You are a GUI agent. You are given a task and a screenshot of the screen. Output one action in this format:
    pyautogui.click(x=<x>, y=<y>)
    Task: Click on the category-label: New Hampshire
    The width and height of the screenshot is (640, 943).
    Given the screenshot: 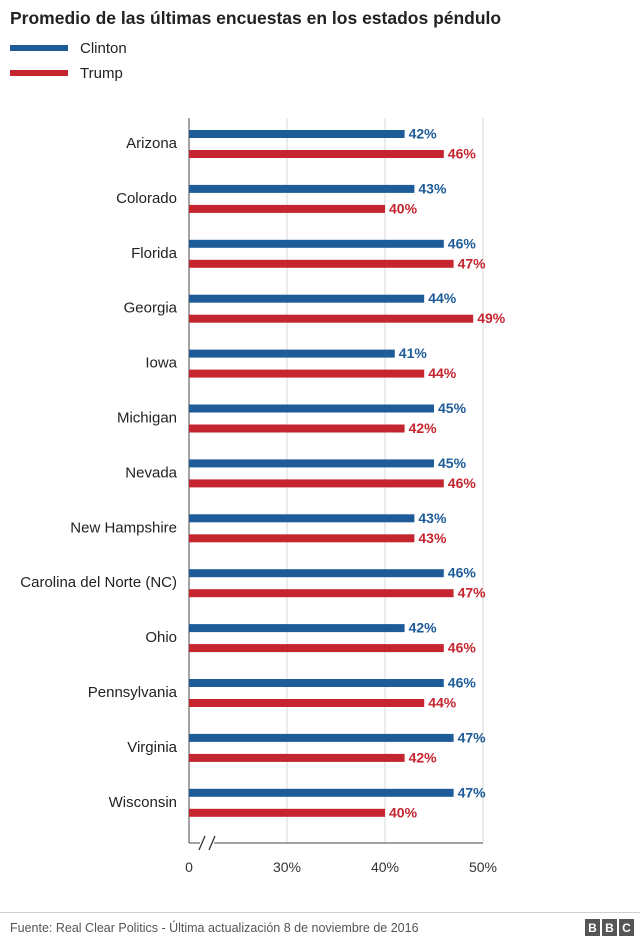 What is the action you would take?
    pyautogui.click(x=123, y=527)
    